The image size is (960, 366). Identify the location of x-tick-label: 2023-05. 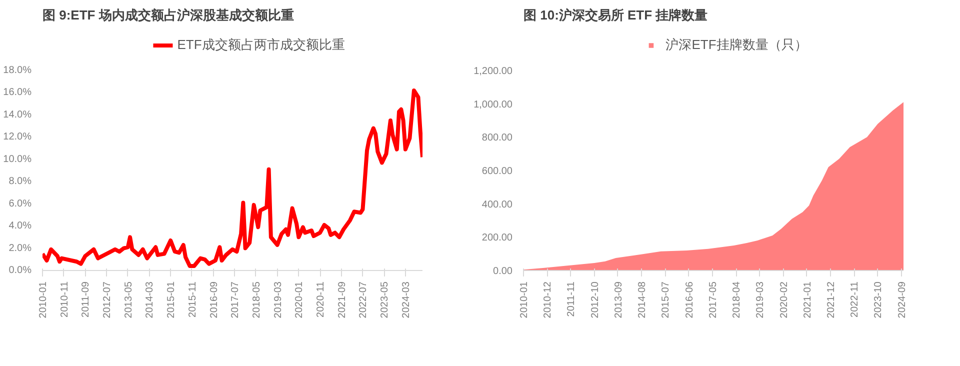
(385, 299).